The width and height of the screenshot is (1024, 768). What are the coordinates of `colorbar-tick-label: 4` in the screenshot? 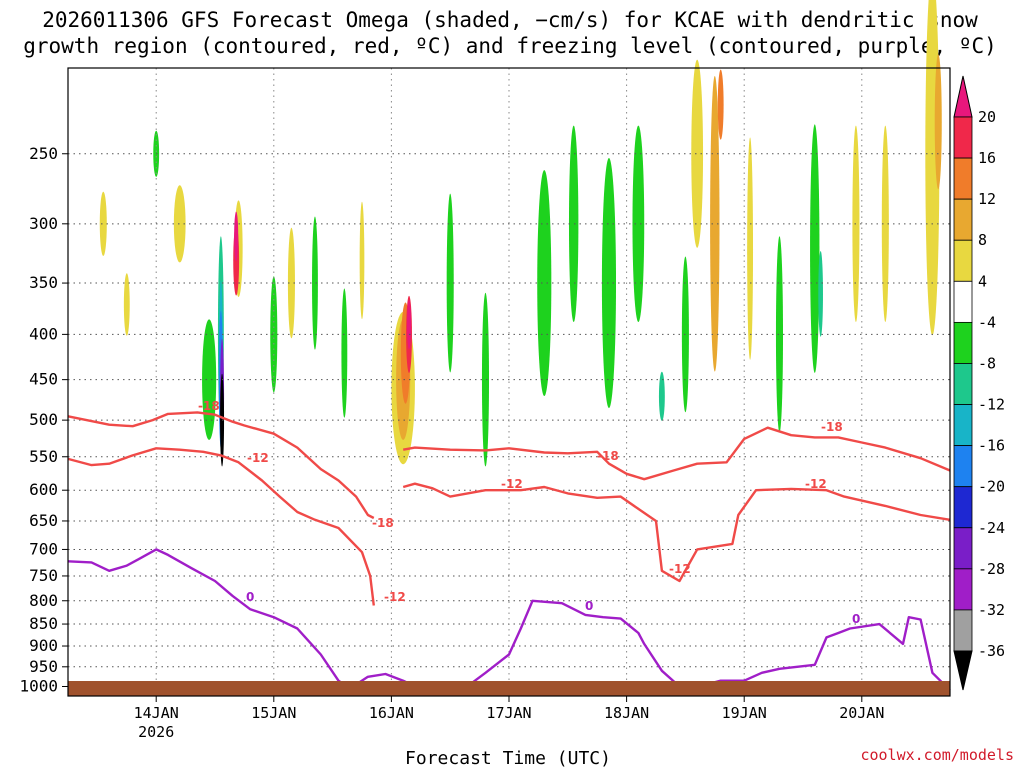 It's located at (982, 281).